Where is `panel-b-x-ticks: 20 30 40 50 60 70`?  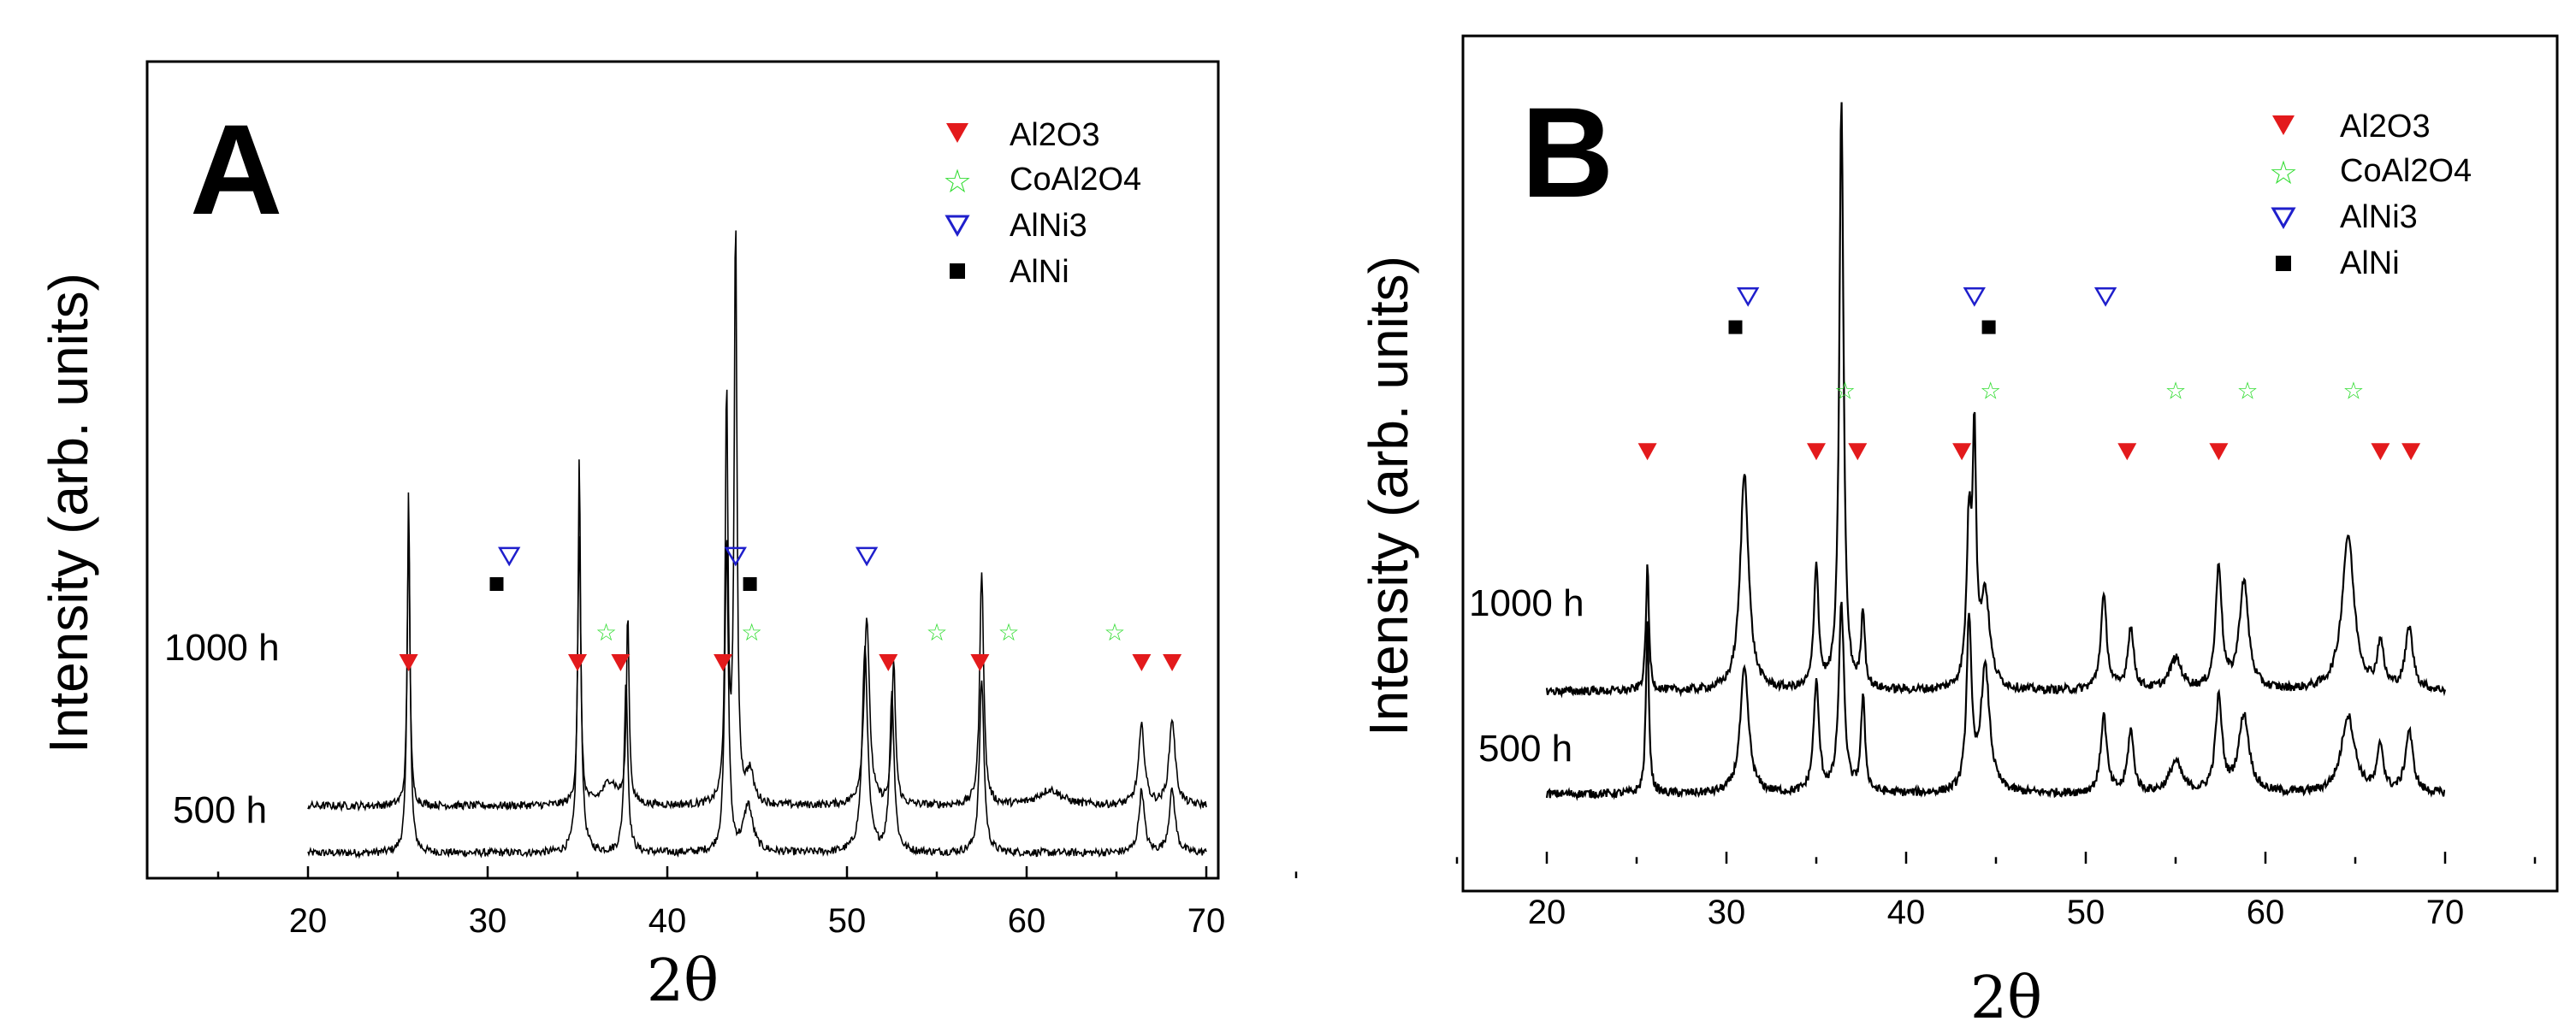 panel-b-x-ticks: 20 30 40 50 60 70 is located at coordinates (1996, 891).